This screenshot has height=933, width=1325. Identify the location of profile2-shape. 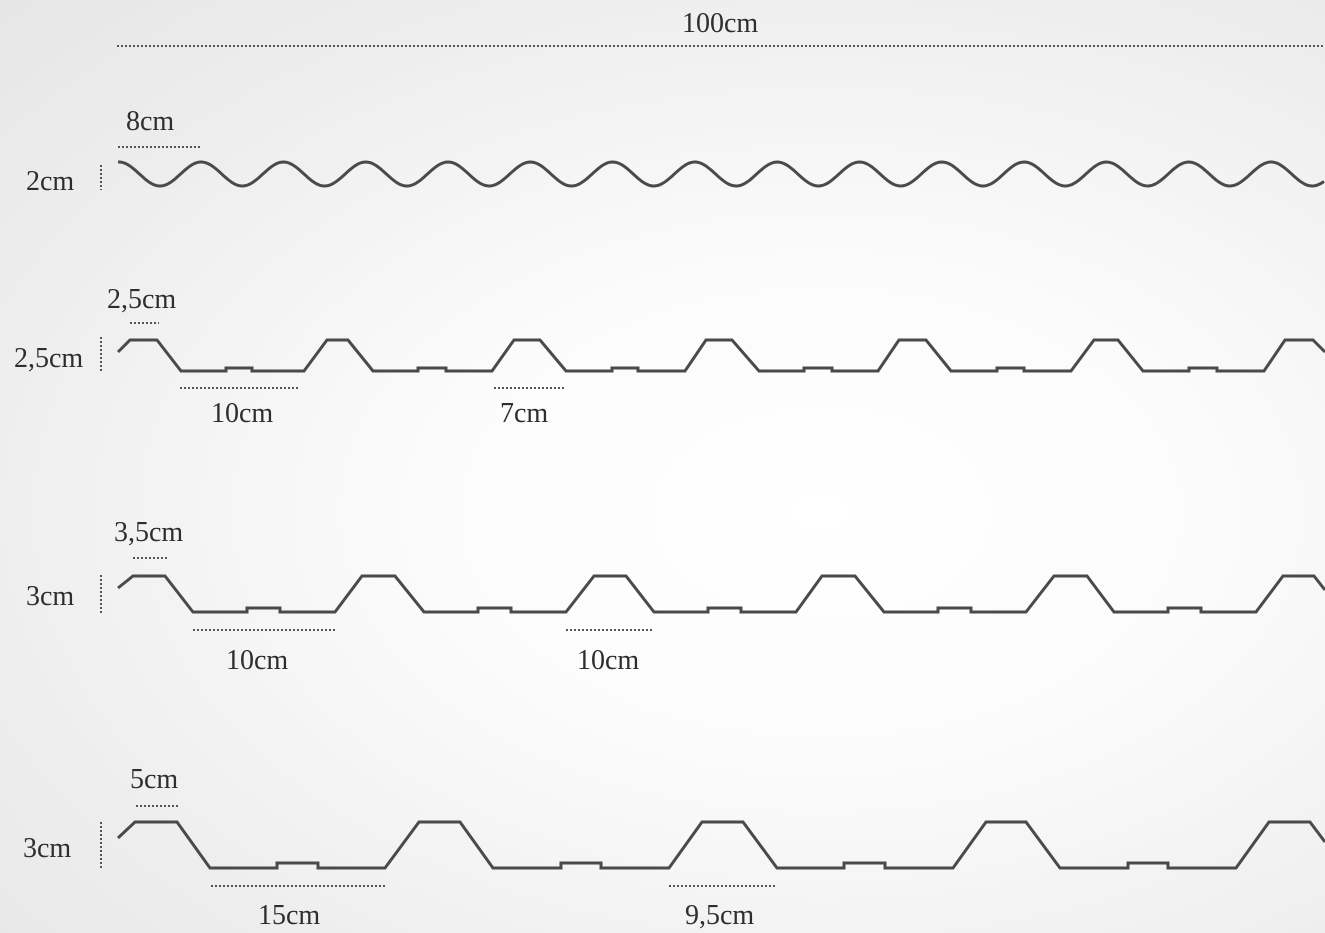
(720, 355).